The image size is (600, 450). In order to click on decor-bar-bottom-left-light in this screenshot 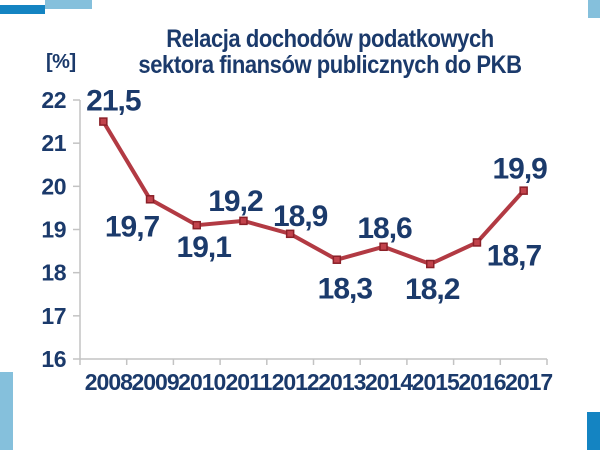, I will do `click(6, 411)`.